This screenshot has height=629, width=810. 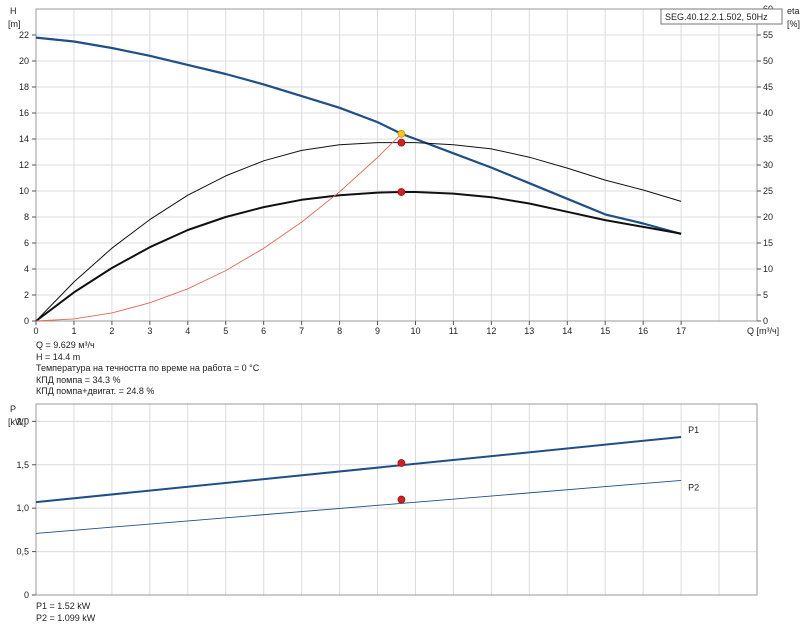 What do you see at coordinates (643, 331) in the screenshot?
I see `x-tick-label: 16` at bounding box center [643, 331].